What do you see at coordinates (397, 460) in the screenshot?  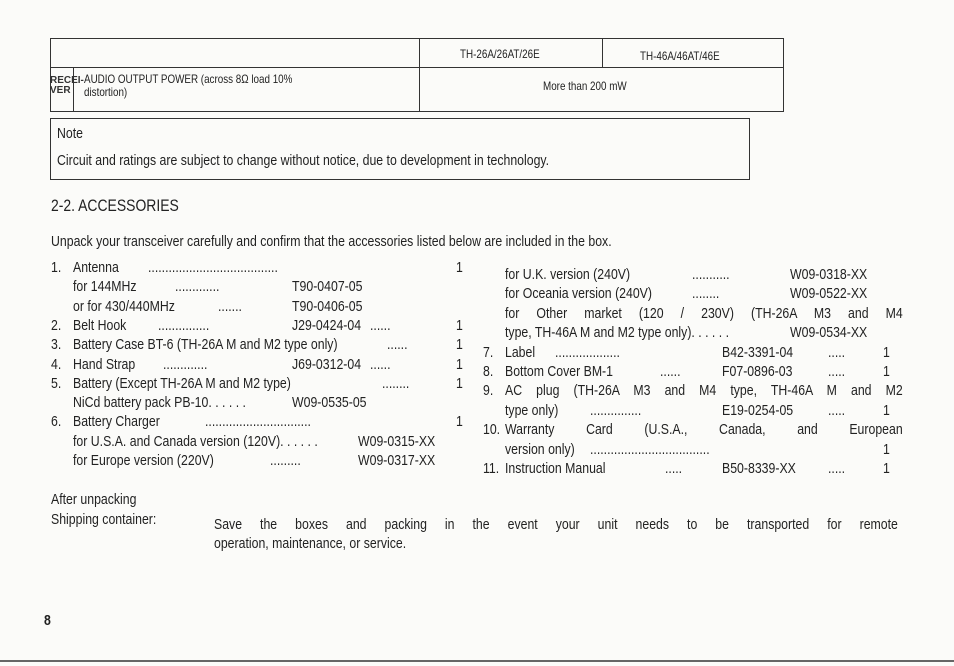 I see `part-number: W09-0317-XX` at bounding box center [397, 460].